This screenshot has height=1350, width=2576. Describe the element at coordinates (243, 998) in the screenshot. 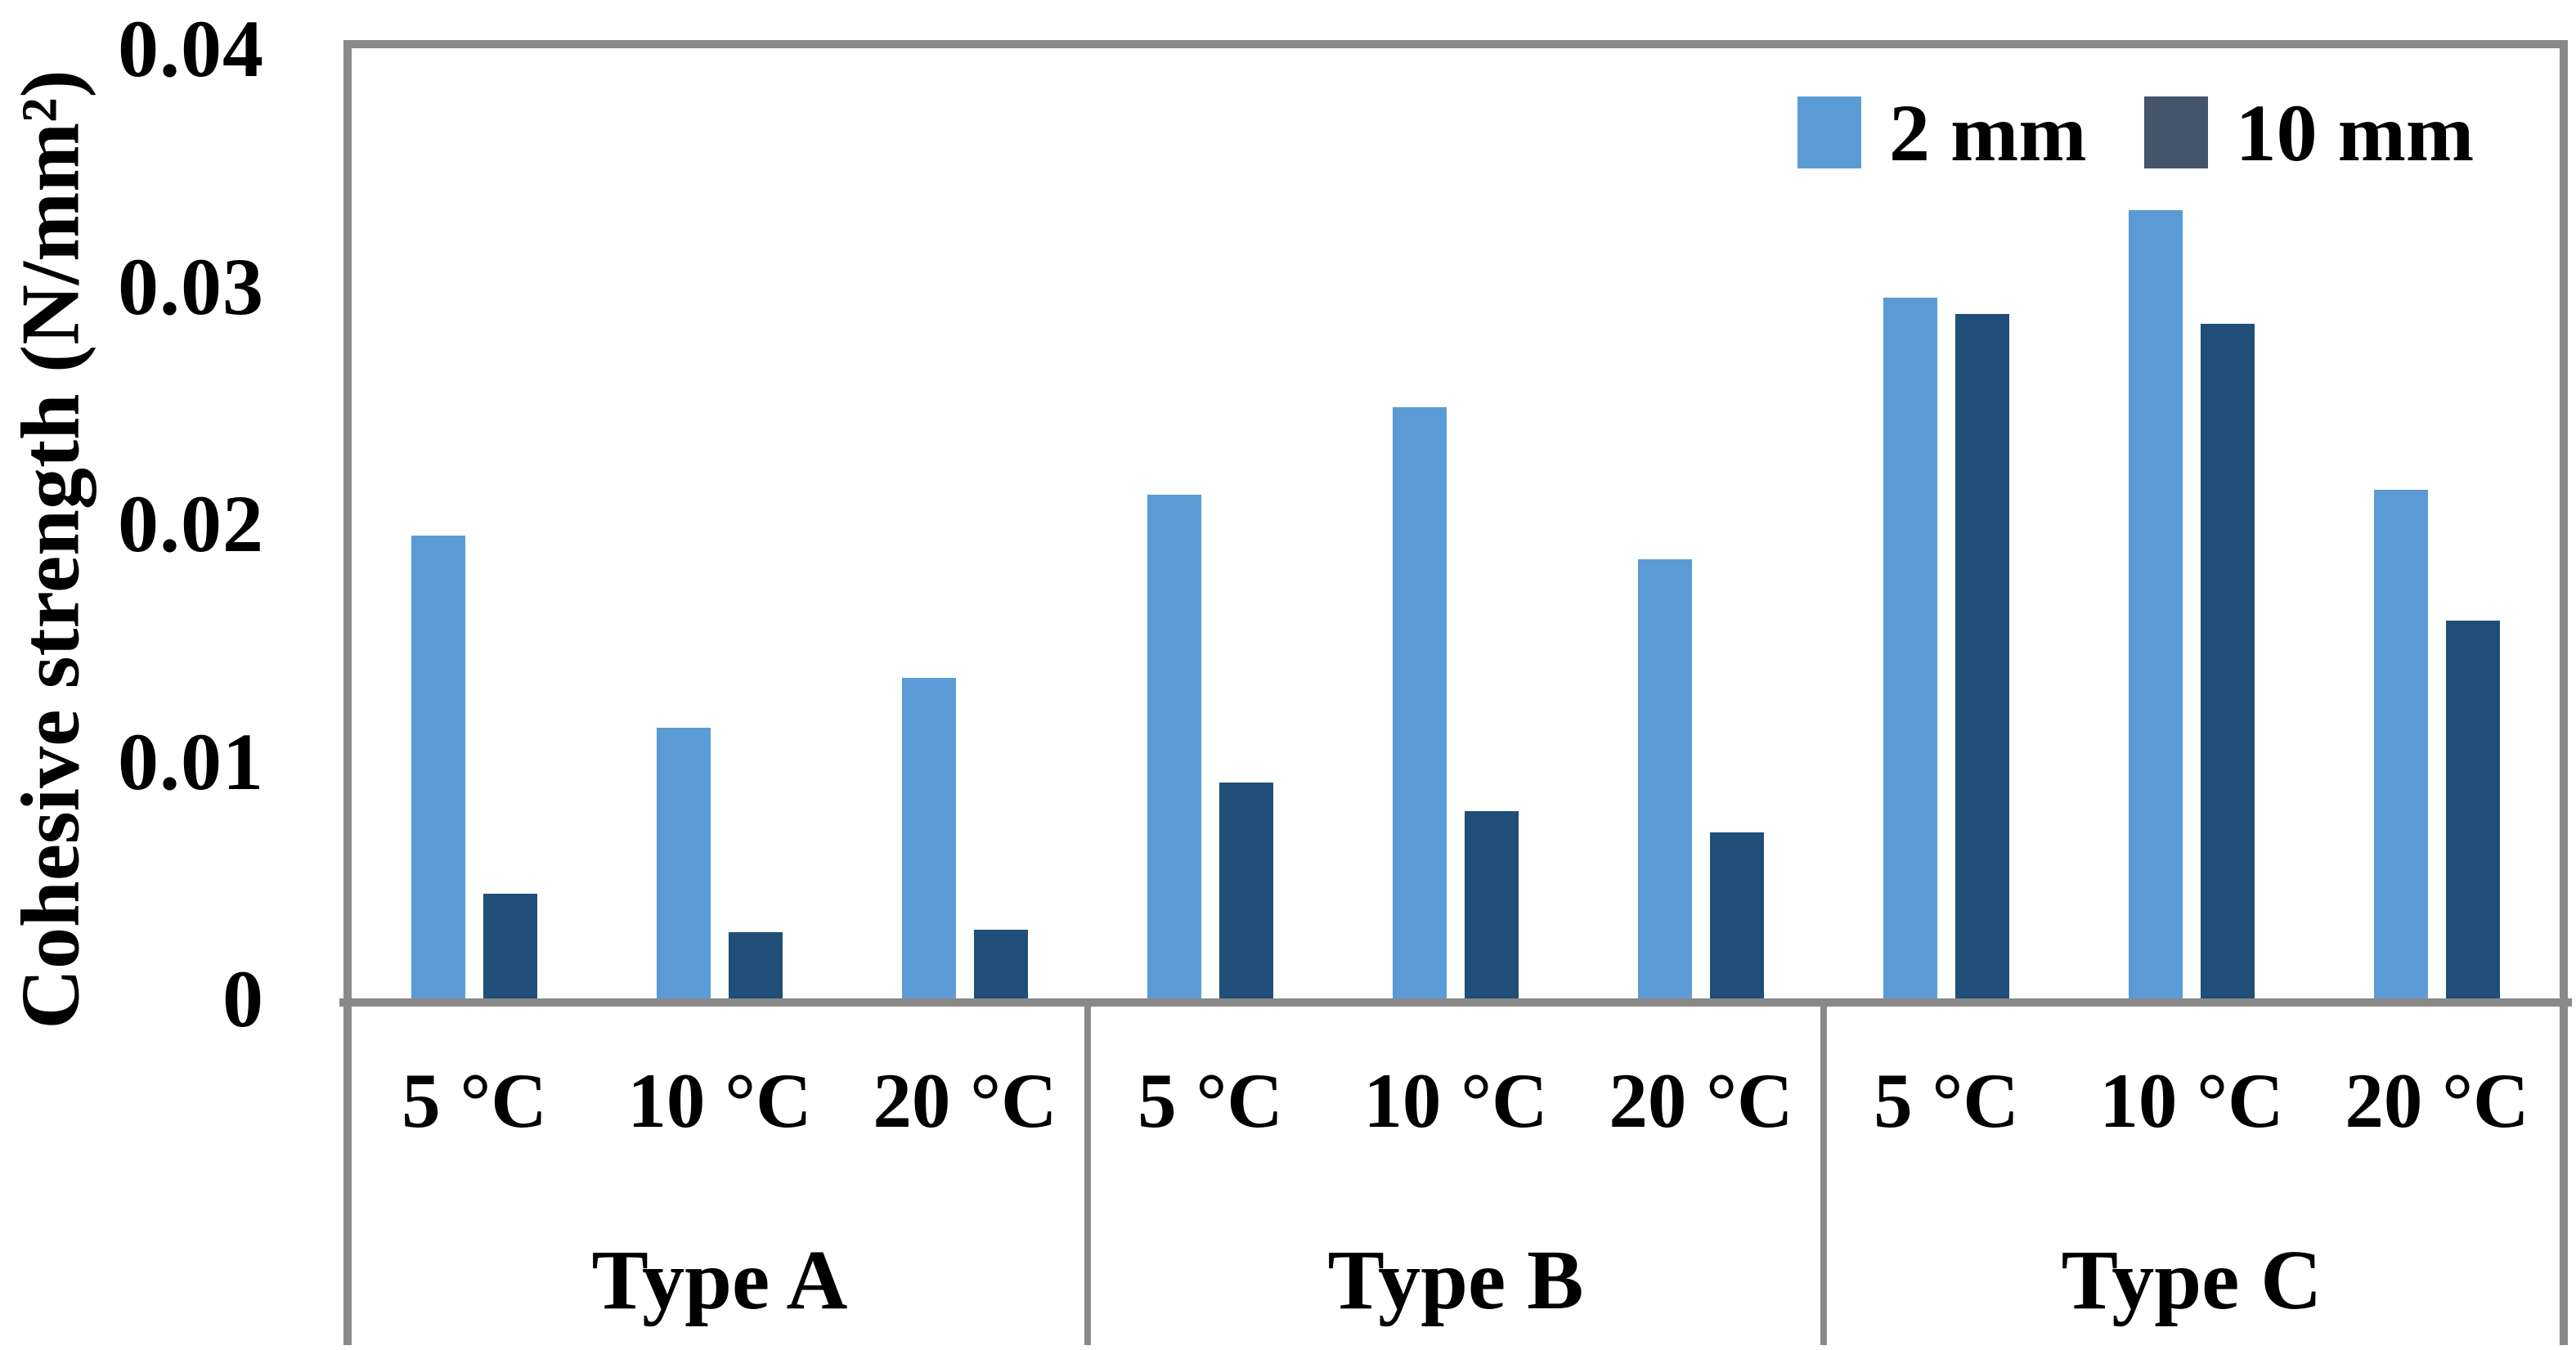

I see `y-tick-label-0: 0` at that location.